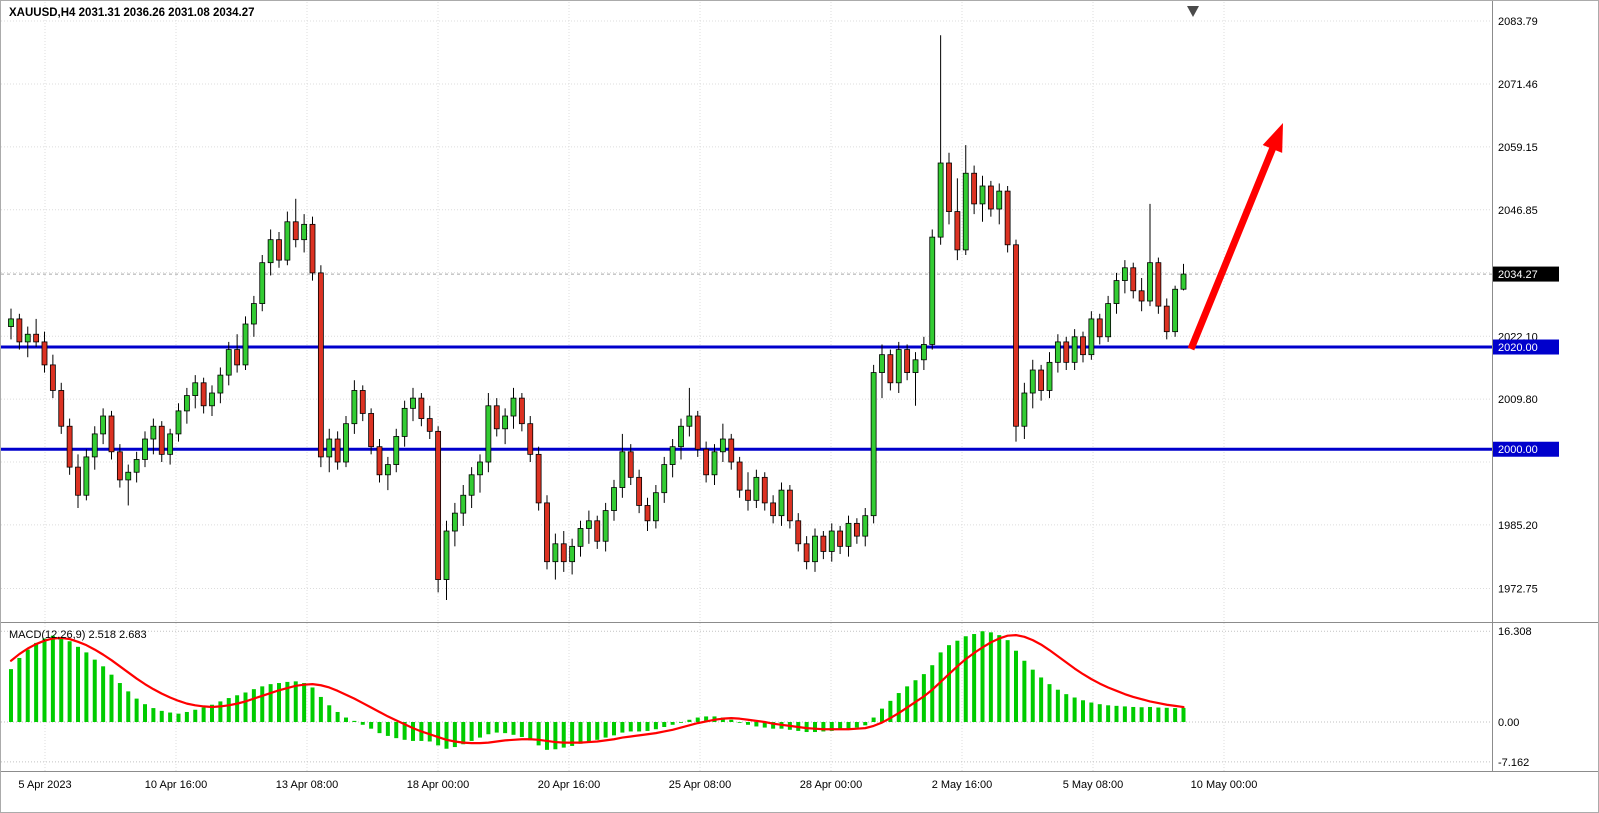 The image size is (1599, 813). Describe the element at coordinates (746, 398) in the screenshot. I see `horizontal-level-lines` at that location.